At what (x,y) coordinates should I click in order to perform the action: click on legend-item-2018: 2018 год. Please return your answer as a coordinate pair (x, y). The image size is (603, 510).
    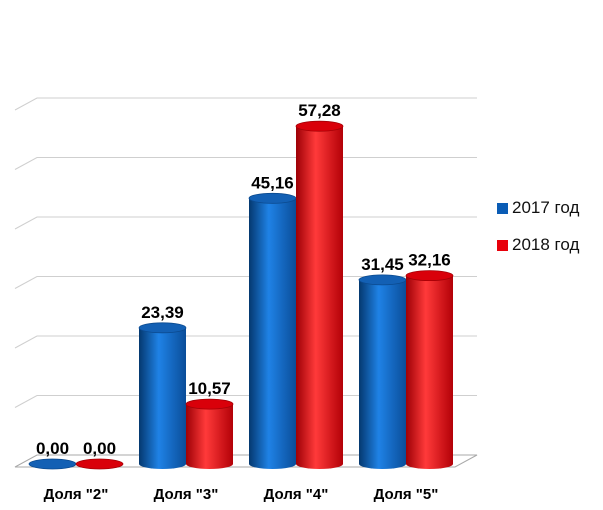
    Looking at the image, I should click on (550, 245).